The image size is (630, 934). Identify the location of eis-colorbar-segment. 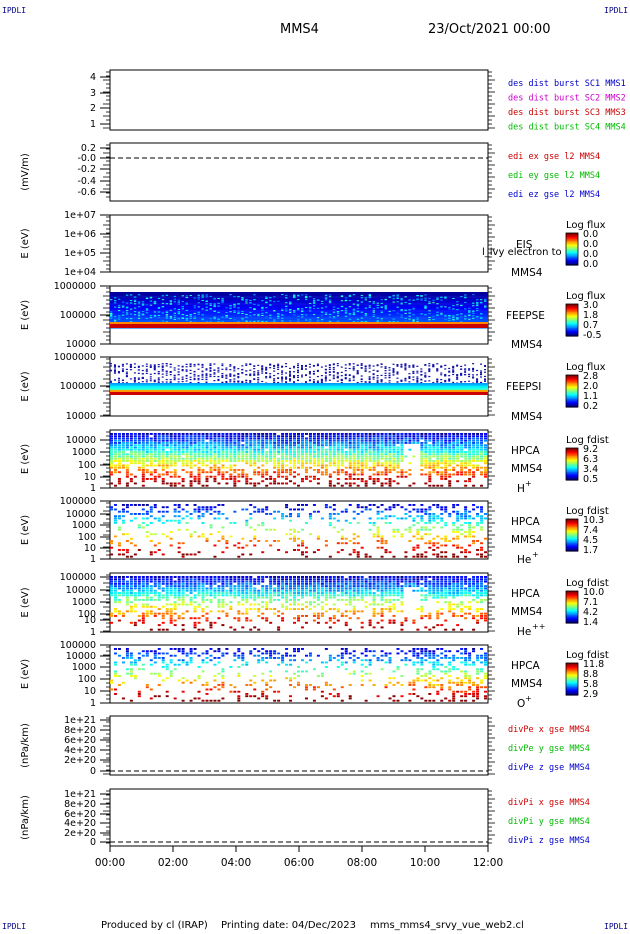
(572, 240).